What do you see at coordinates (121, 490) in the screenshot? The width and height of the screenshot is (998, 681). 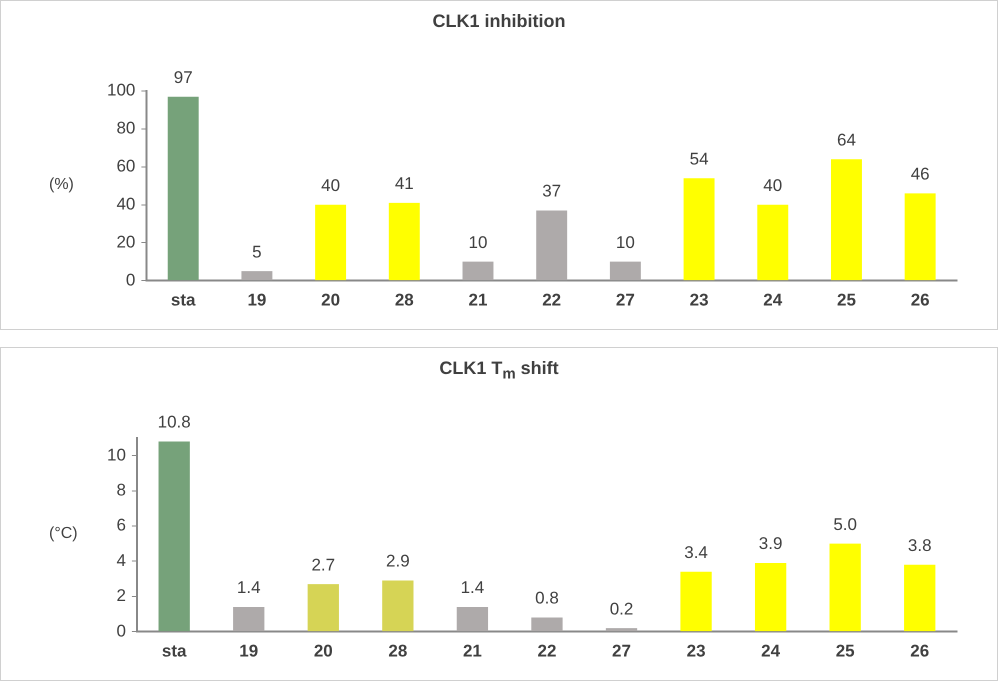 I see `y-tick-label: 8` at bounding box center [121, 490].